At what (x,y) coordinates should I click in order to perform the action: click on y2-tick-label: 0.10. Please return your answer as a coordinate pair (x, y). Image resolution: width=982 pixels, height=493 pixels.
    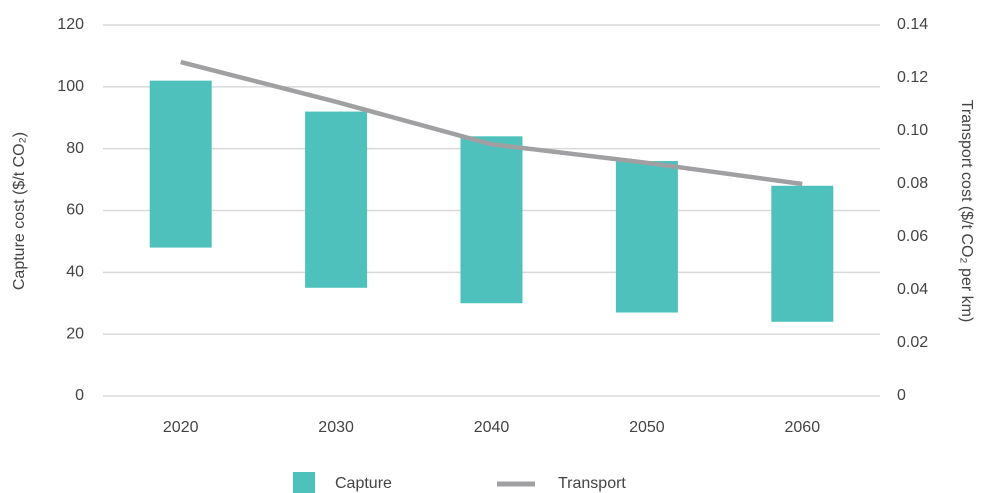
    Looking at the image, I should click on (912, 130).